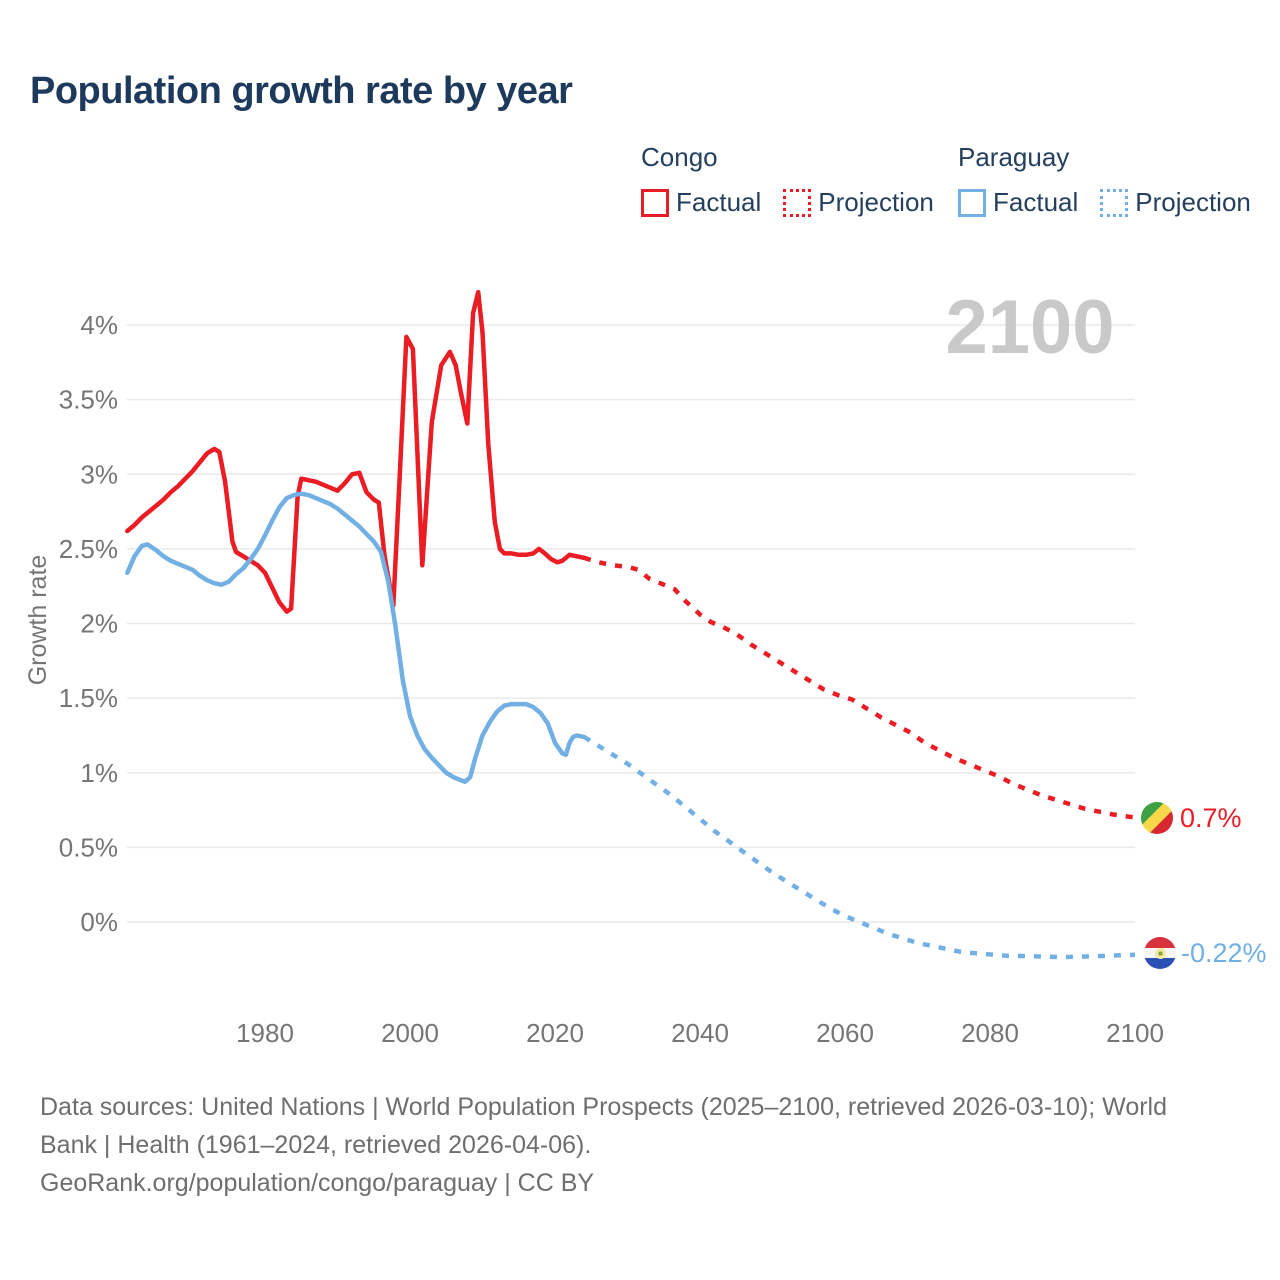  Describe the element at coordinates (1211, 818) in the screenshot. I see `congo-end-value: 0.7%` at that location.